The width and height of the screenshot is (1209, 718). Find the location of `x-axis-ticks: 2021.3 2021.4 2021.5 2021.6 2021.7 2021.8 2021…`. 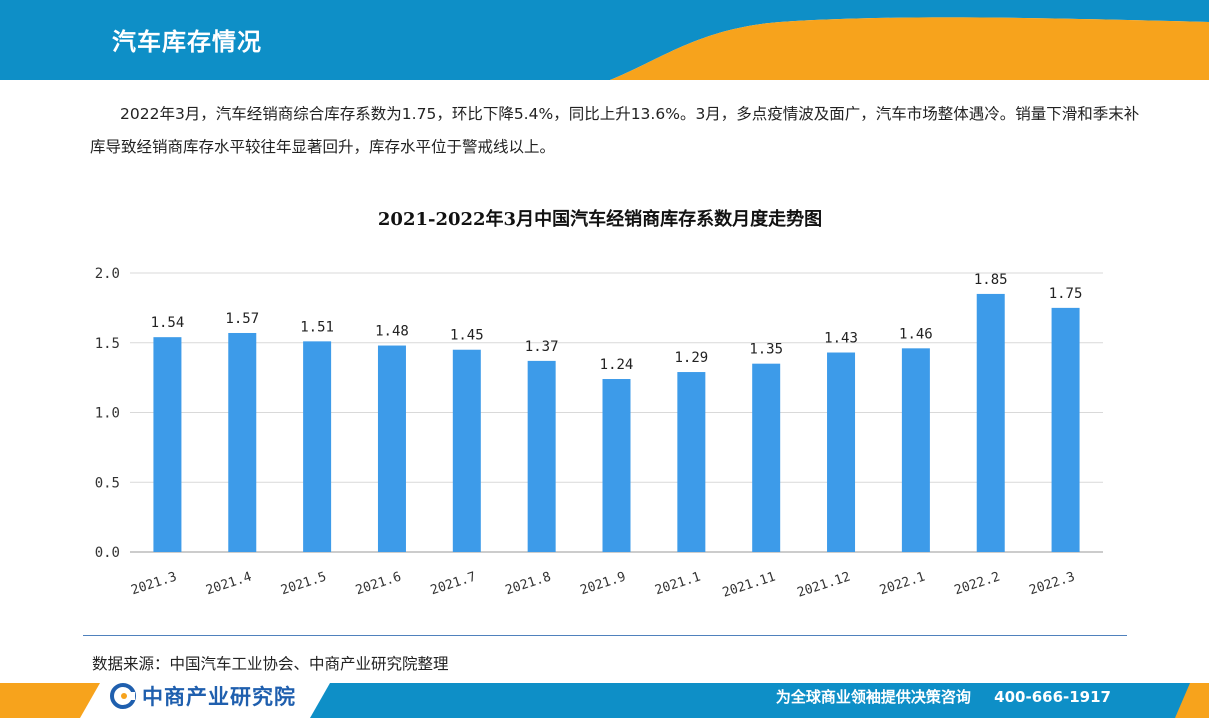

x-axis-ticks: 2021.3 2021.4 2021.5 2021.6 2021.7 2021.8 2021… is located at coordinates (602, 584).